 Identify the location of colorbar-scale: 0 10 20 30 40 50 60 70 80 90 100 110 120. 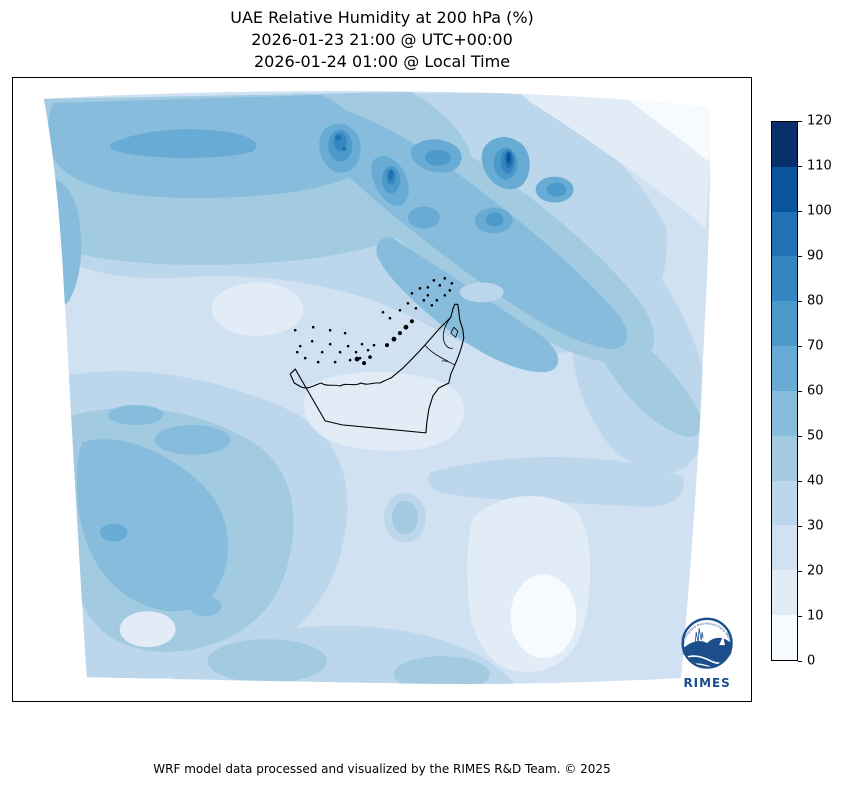
(806, 391).